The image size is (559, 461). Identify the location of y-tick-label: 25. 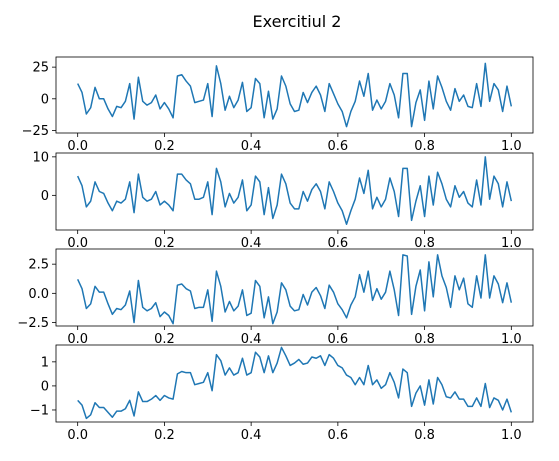
(40, 68).